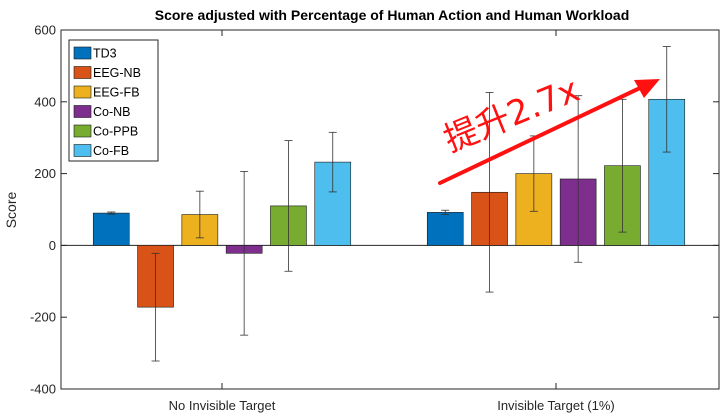 The image size is (728, 417). Describe the element at coordinates (111, 151) in the screenshot. I see `legend-label-Co-FB: Co-FB` at that location.